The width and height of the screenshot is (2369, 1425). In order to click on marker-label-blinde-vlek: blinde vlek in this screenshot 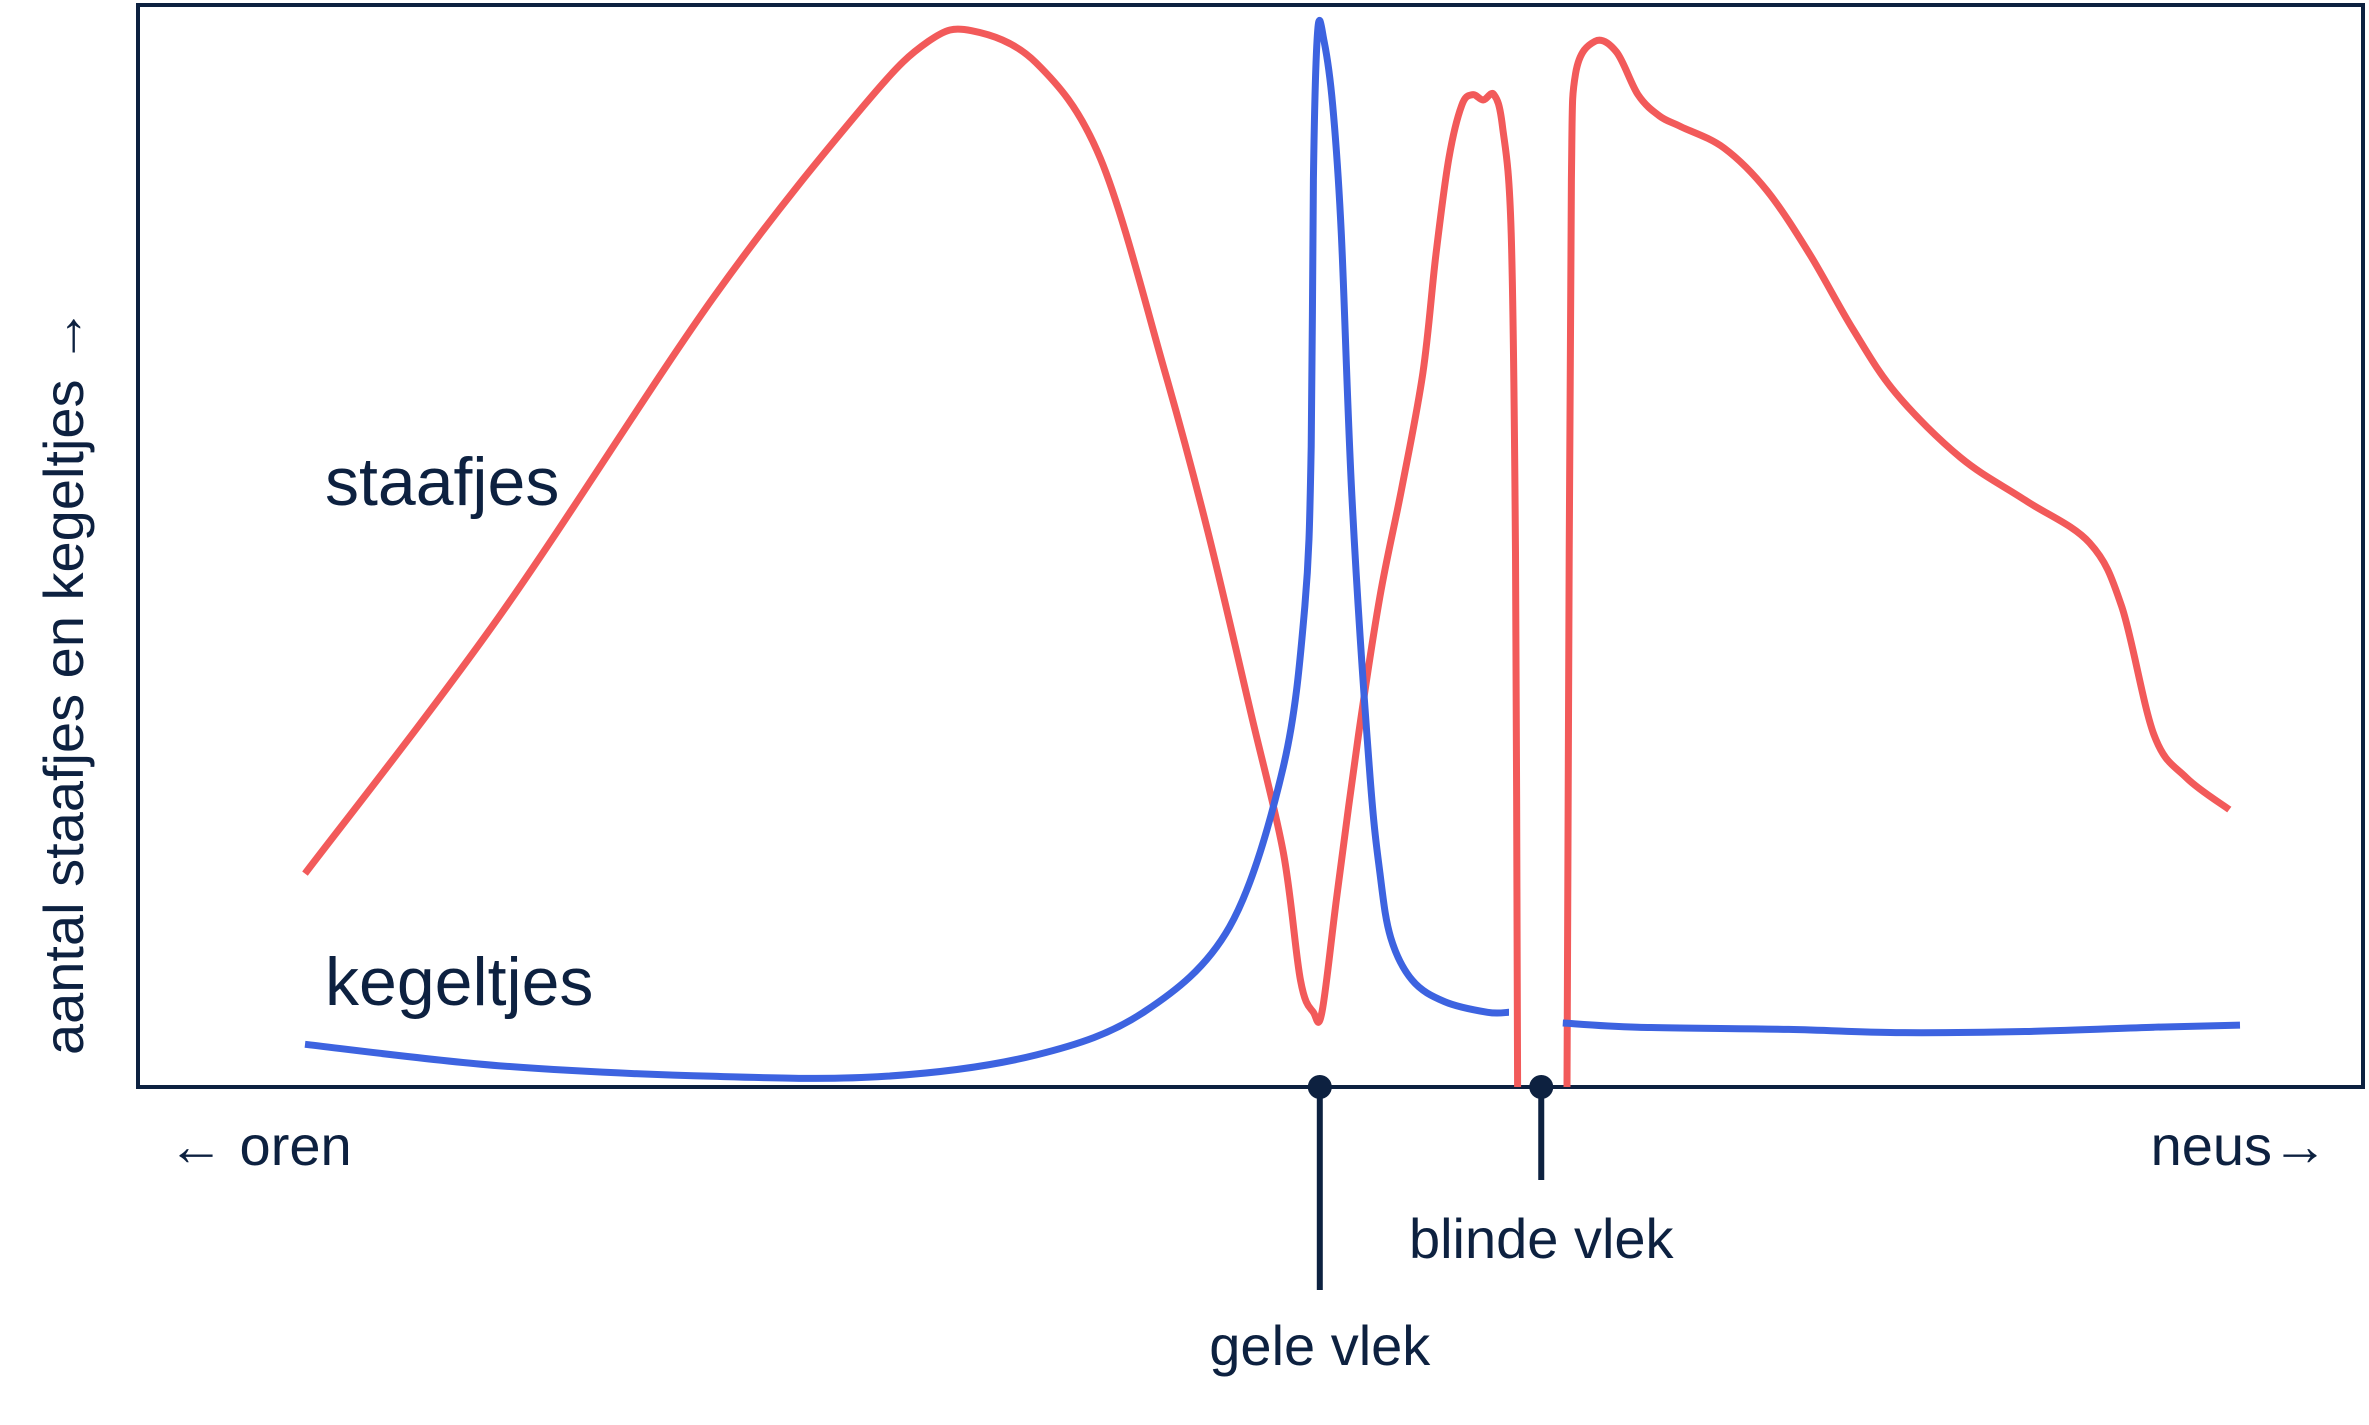, I will do `click(1542, 1238)`.